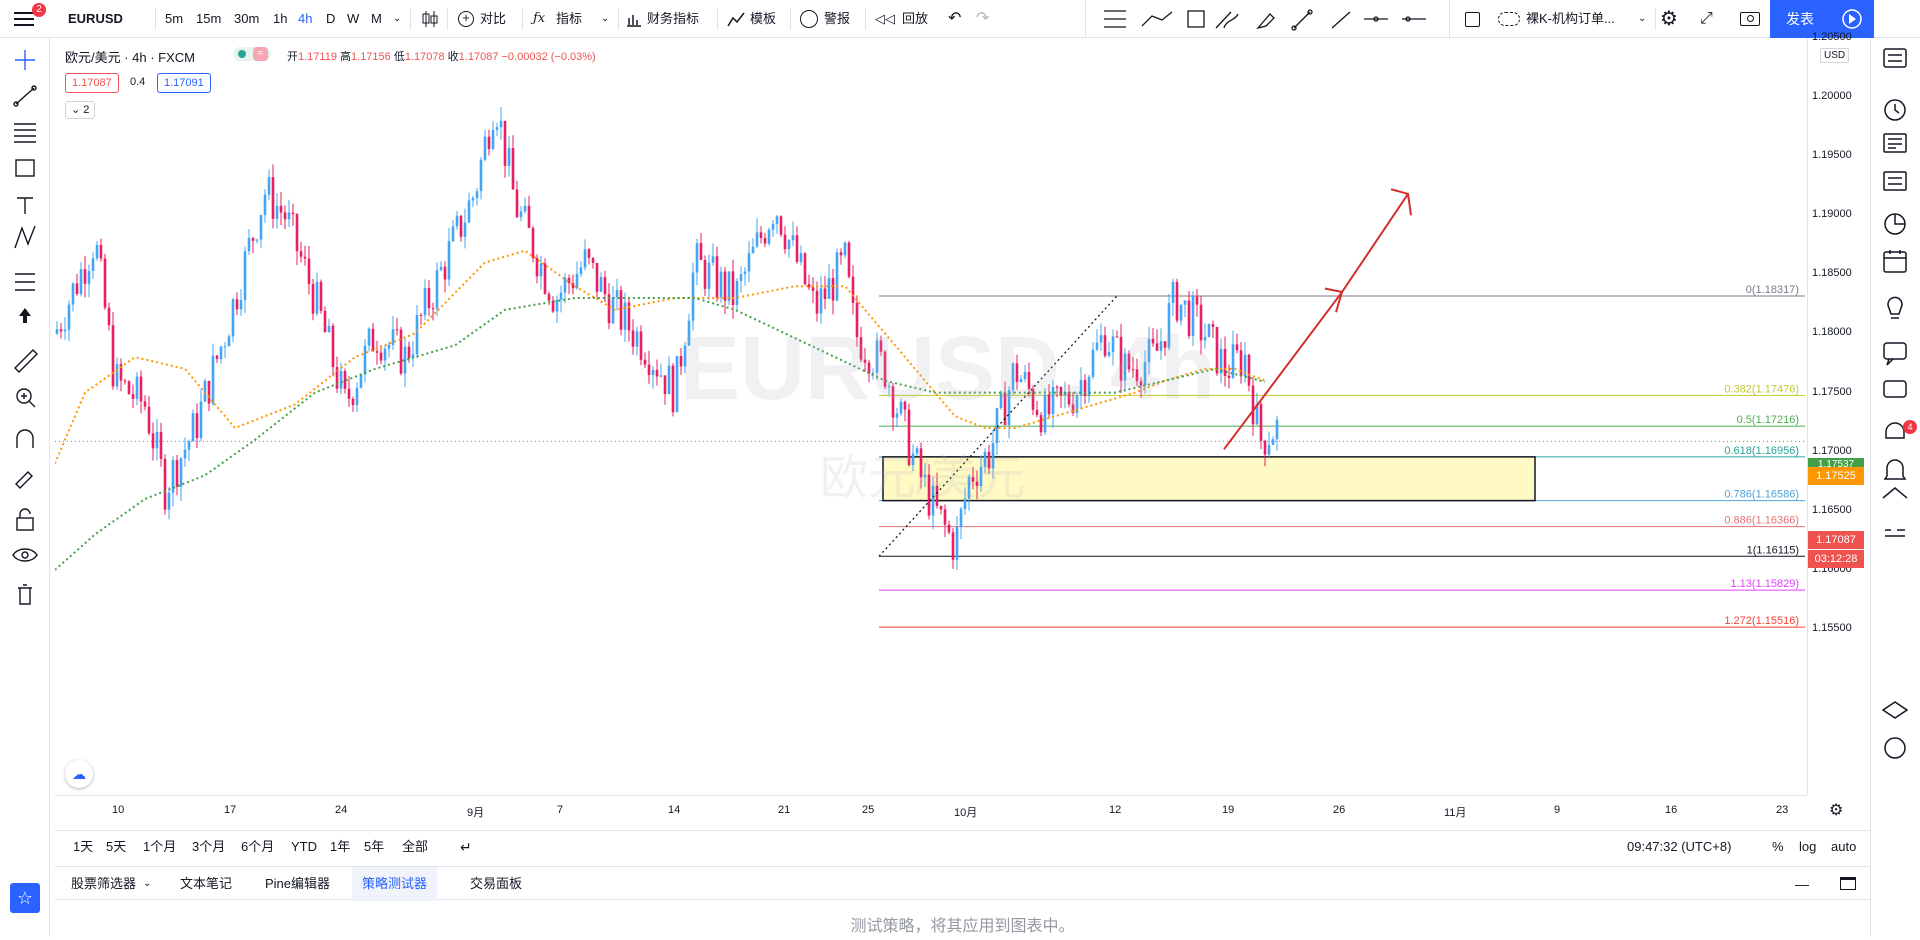  Describe the element at coordinates (298, 883) in the screenshot. I see `tab-pine-editor: Pine编辑器` at that location.